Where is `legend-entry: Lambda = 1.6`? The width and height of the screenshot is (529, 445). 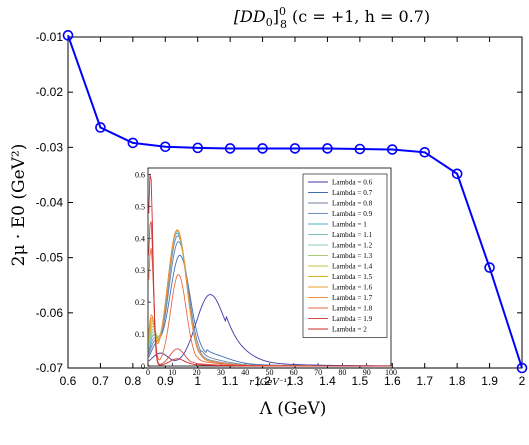 legend-entry: Lambda = 1.6 is located at coordinates (352, 288).